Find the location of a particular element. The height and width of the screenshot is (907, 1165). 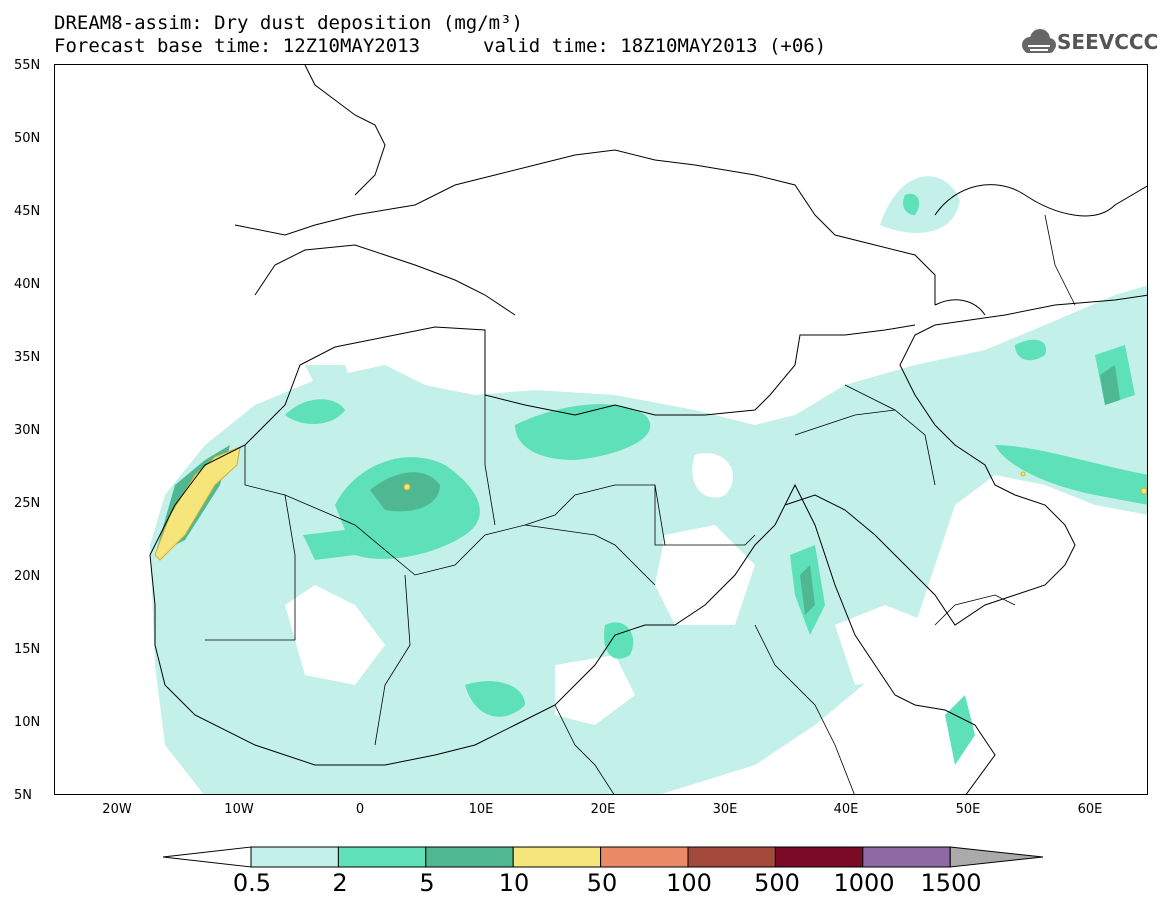

colorbar is located at coordinates (603, 857).